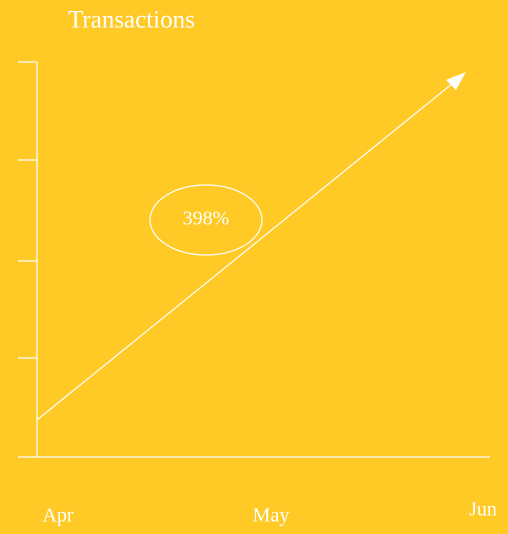 Image resolution: width=508 pixels, height=534 pixels. I want to click on annotation-ellipse, so click(206, 220).